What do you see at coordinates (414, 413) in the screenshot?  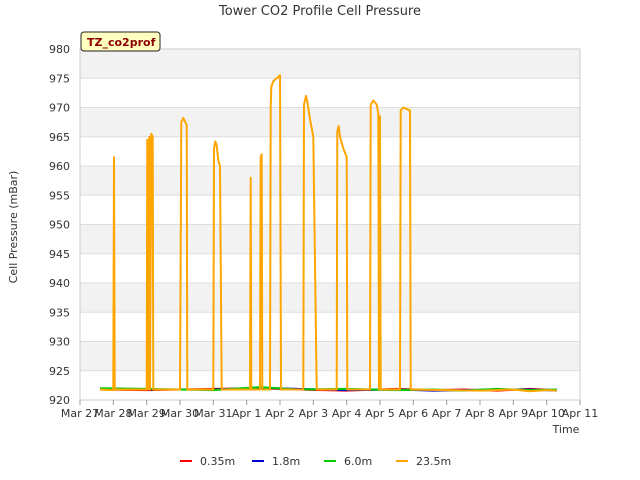 I see `x-tick-label: Apr 6` at bounding box center [414, 413].